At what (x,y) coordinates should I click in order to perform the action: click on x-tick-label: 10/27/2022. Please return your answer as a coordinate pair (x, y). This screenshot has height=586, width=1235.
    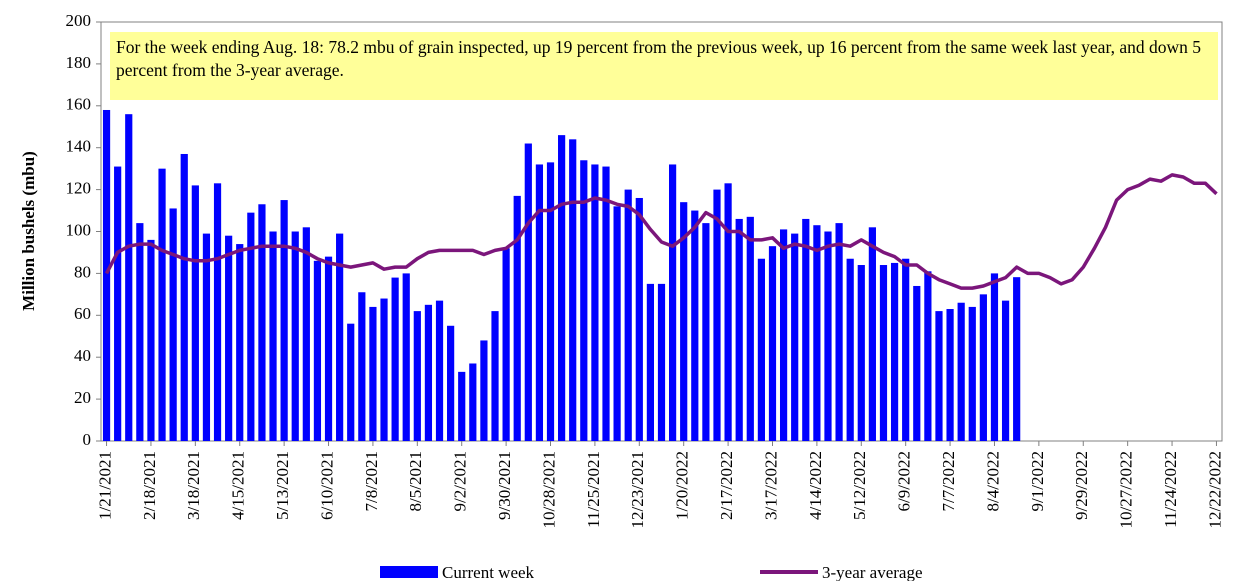
    Looking at the image, I should click on (1126, 489).